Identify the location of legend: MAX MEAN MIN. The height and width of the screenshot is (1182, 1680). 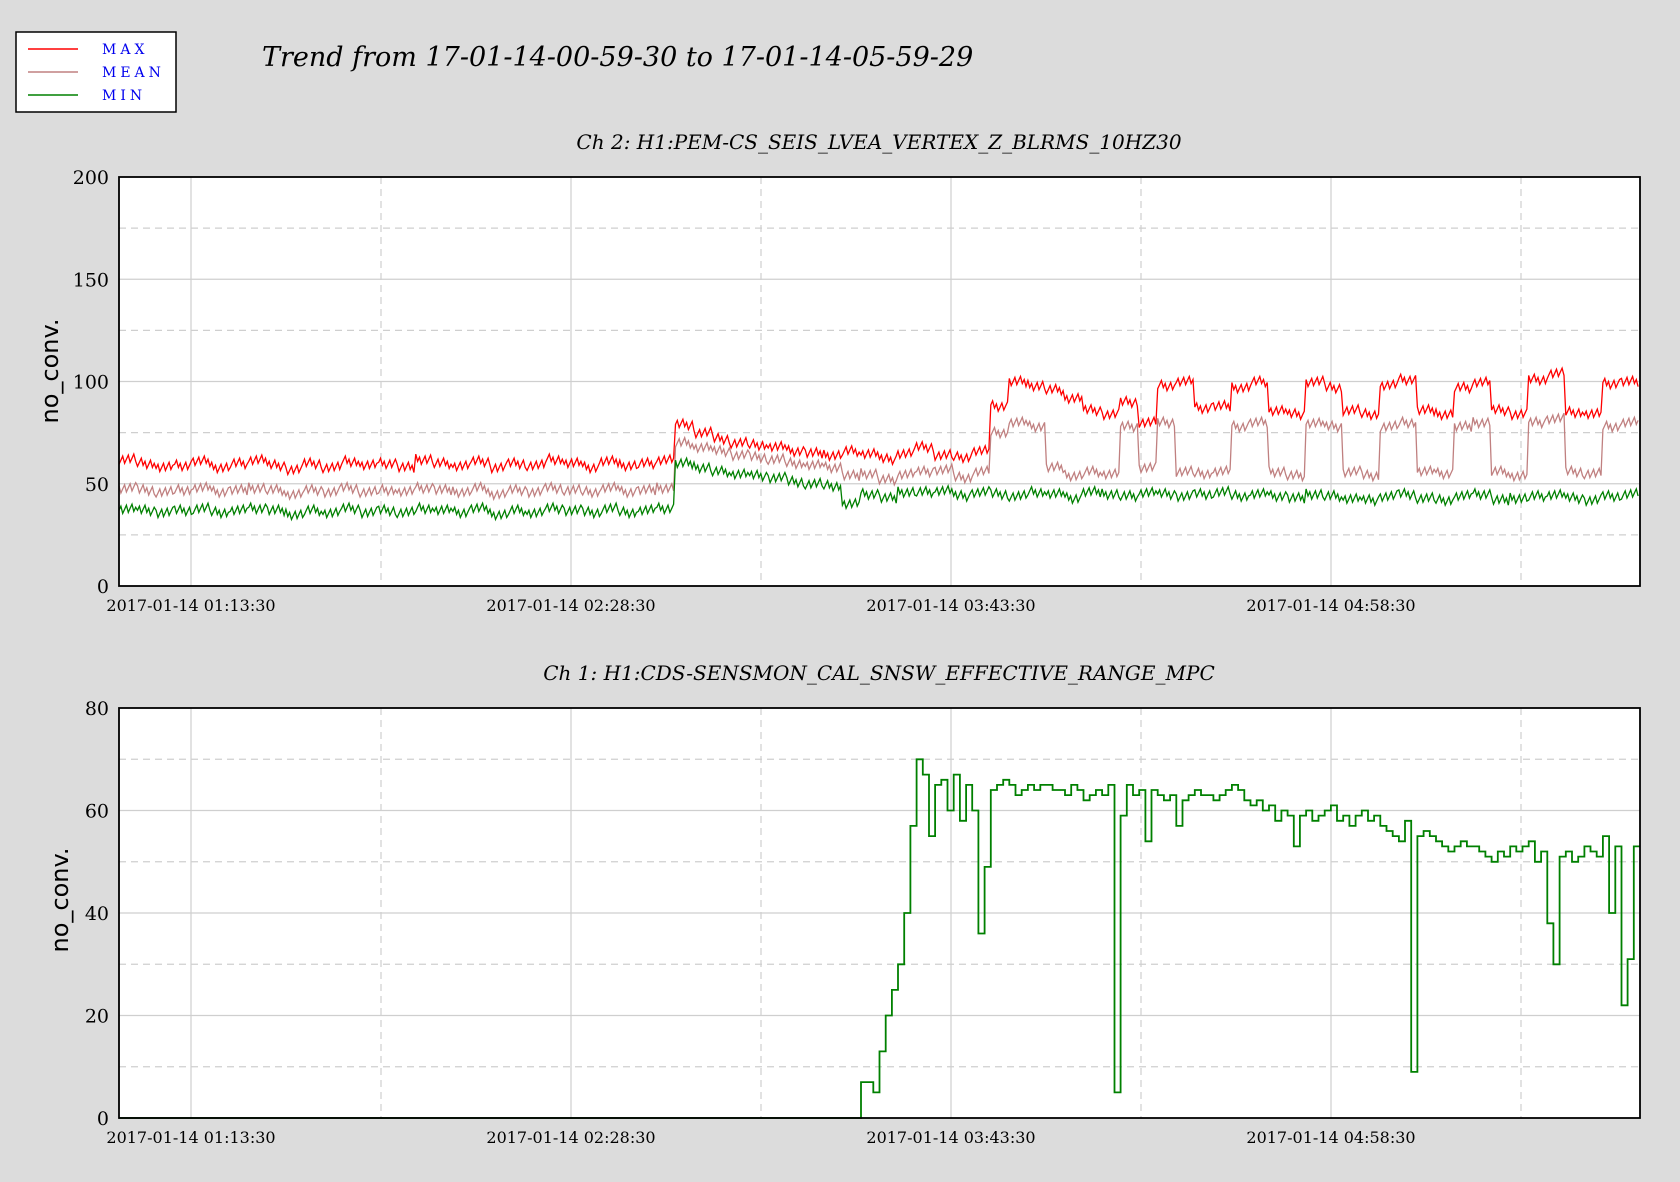
(96, 72).